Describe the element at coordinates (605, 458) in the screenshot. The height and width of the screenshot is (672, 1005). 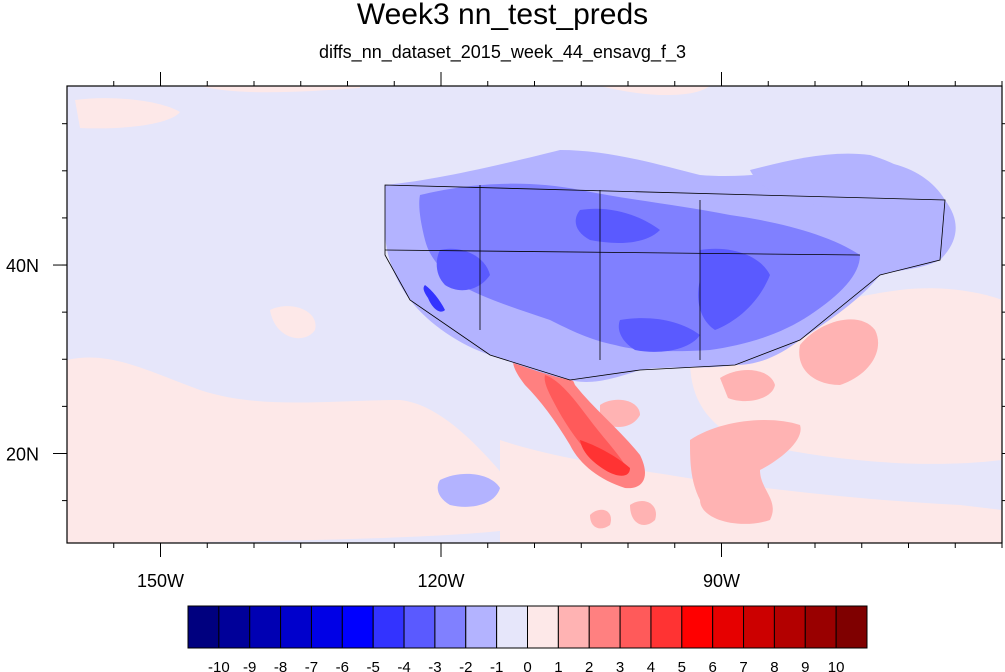
I see `contour-mexico-hot` at that location.